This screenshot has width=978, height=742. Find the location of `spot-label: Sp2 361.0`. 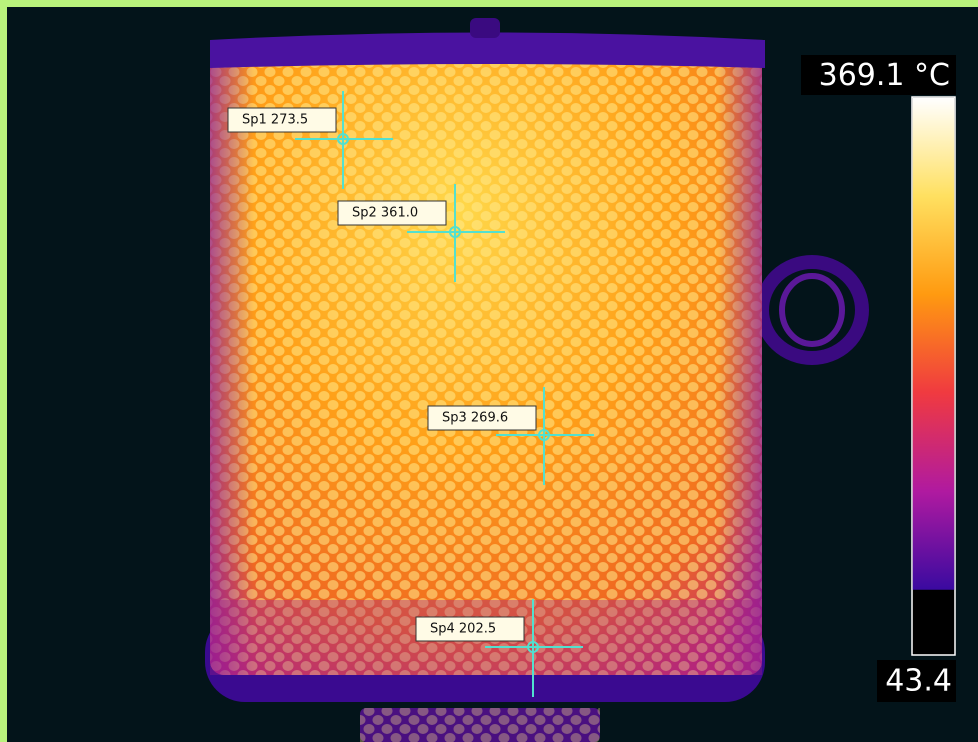

spot-label: Sp2 361.0 is located at coordinates (385, 213).